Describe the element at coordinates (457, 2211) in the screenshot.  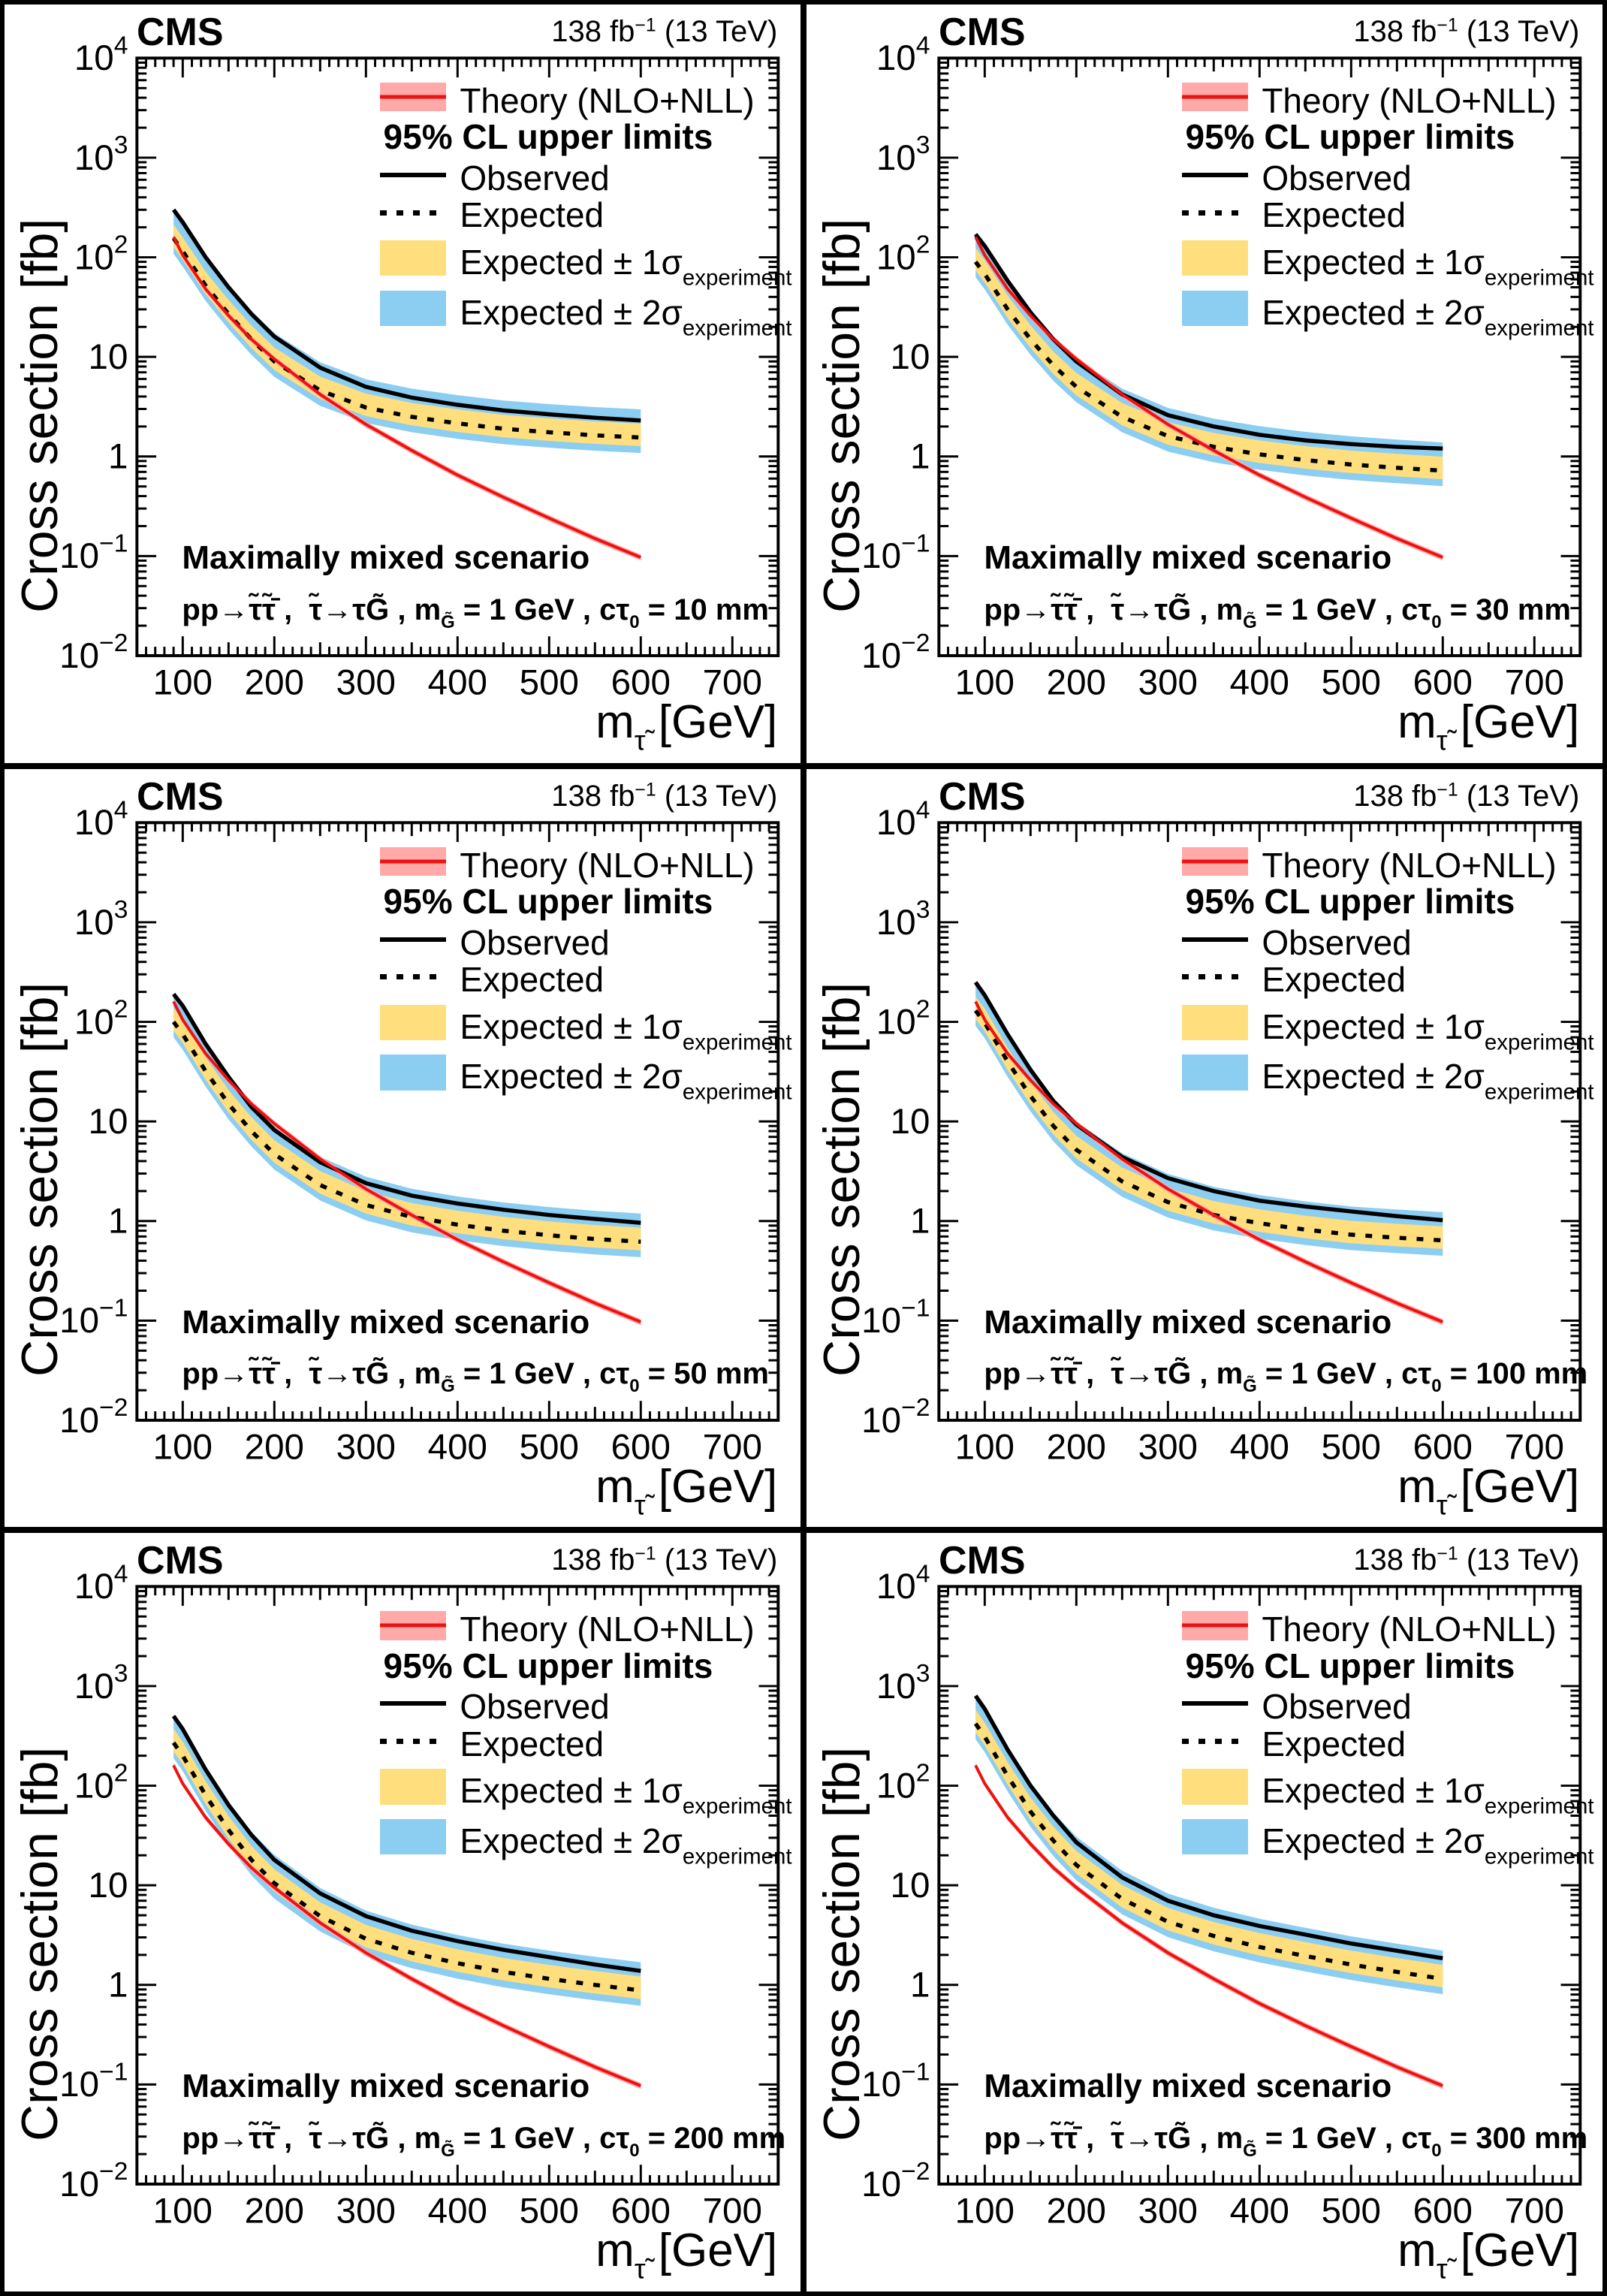
I see `x-tick-labels: 100 200 300 400 500 600 700` at that location.